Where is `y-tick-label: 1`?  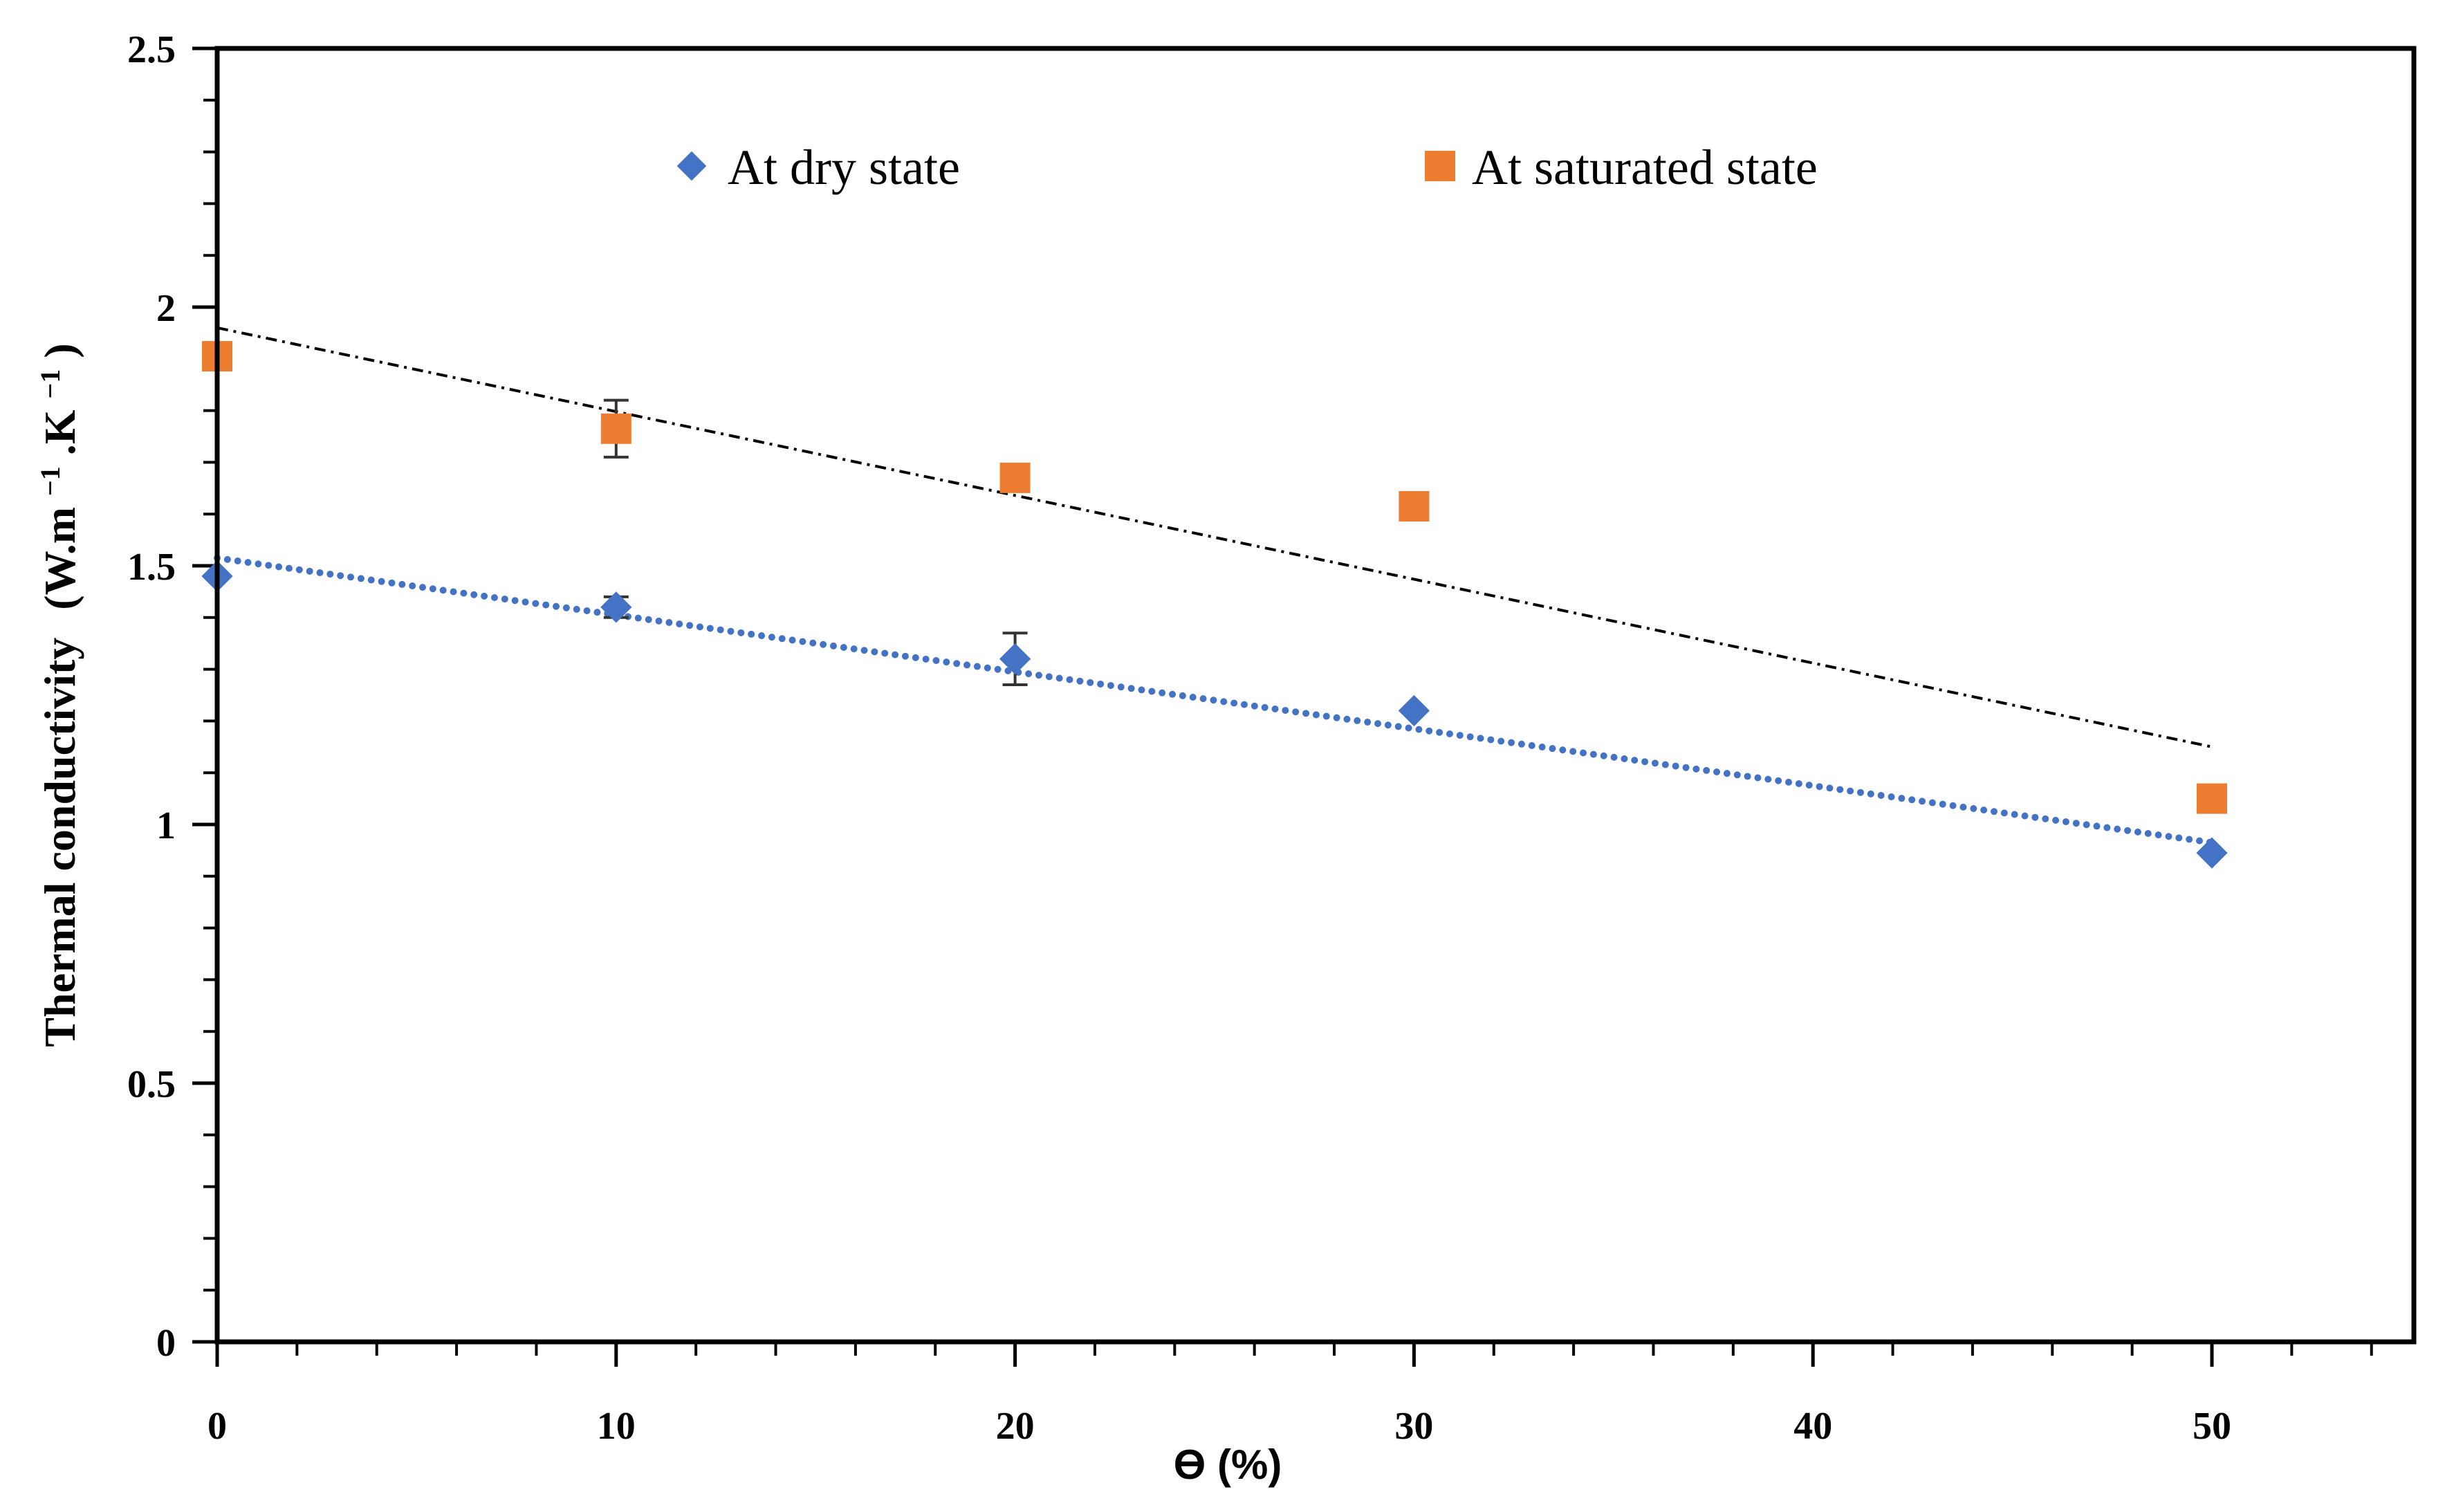
y-tick-label: 1 is located at coordinates (166, 825).